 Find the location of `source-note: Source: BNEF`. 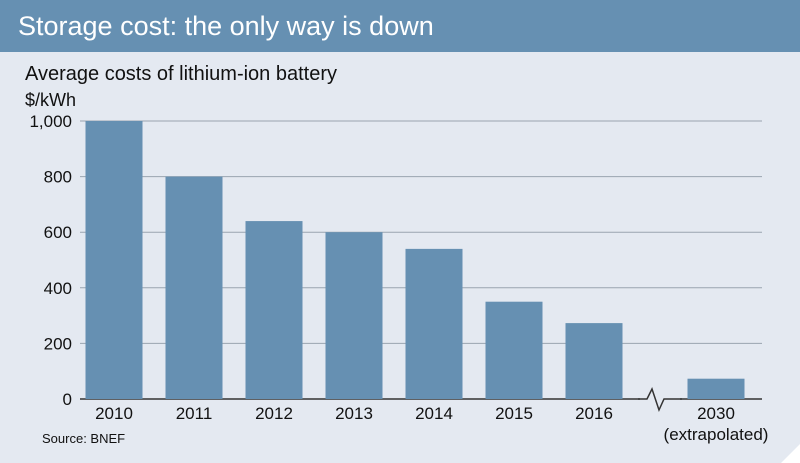

source-note: Source: BNEF is located at coordinates (84, 438).